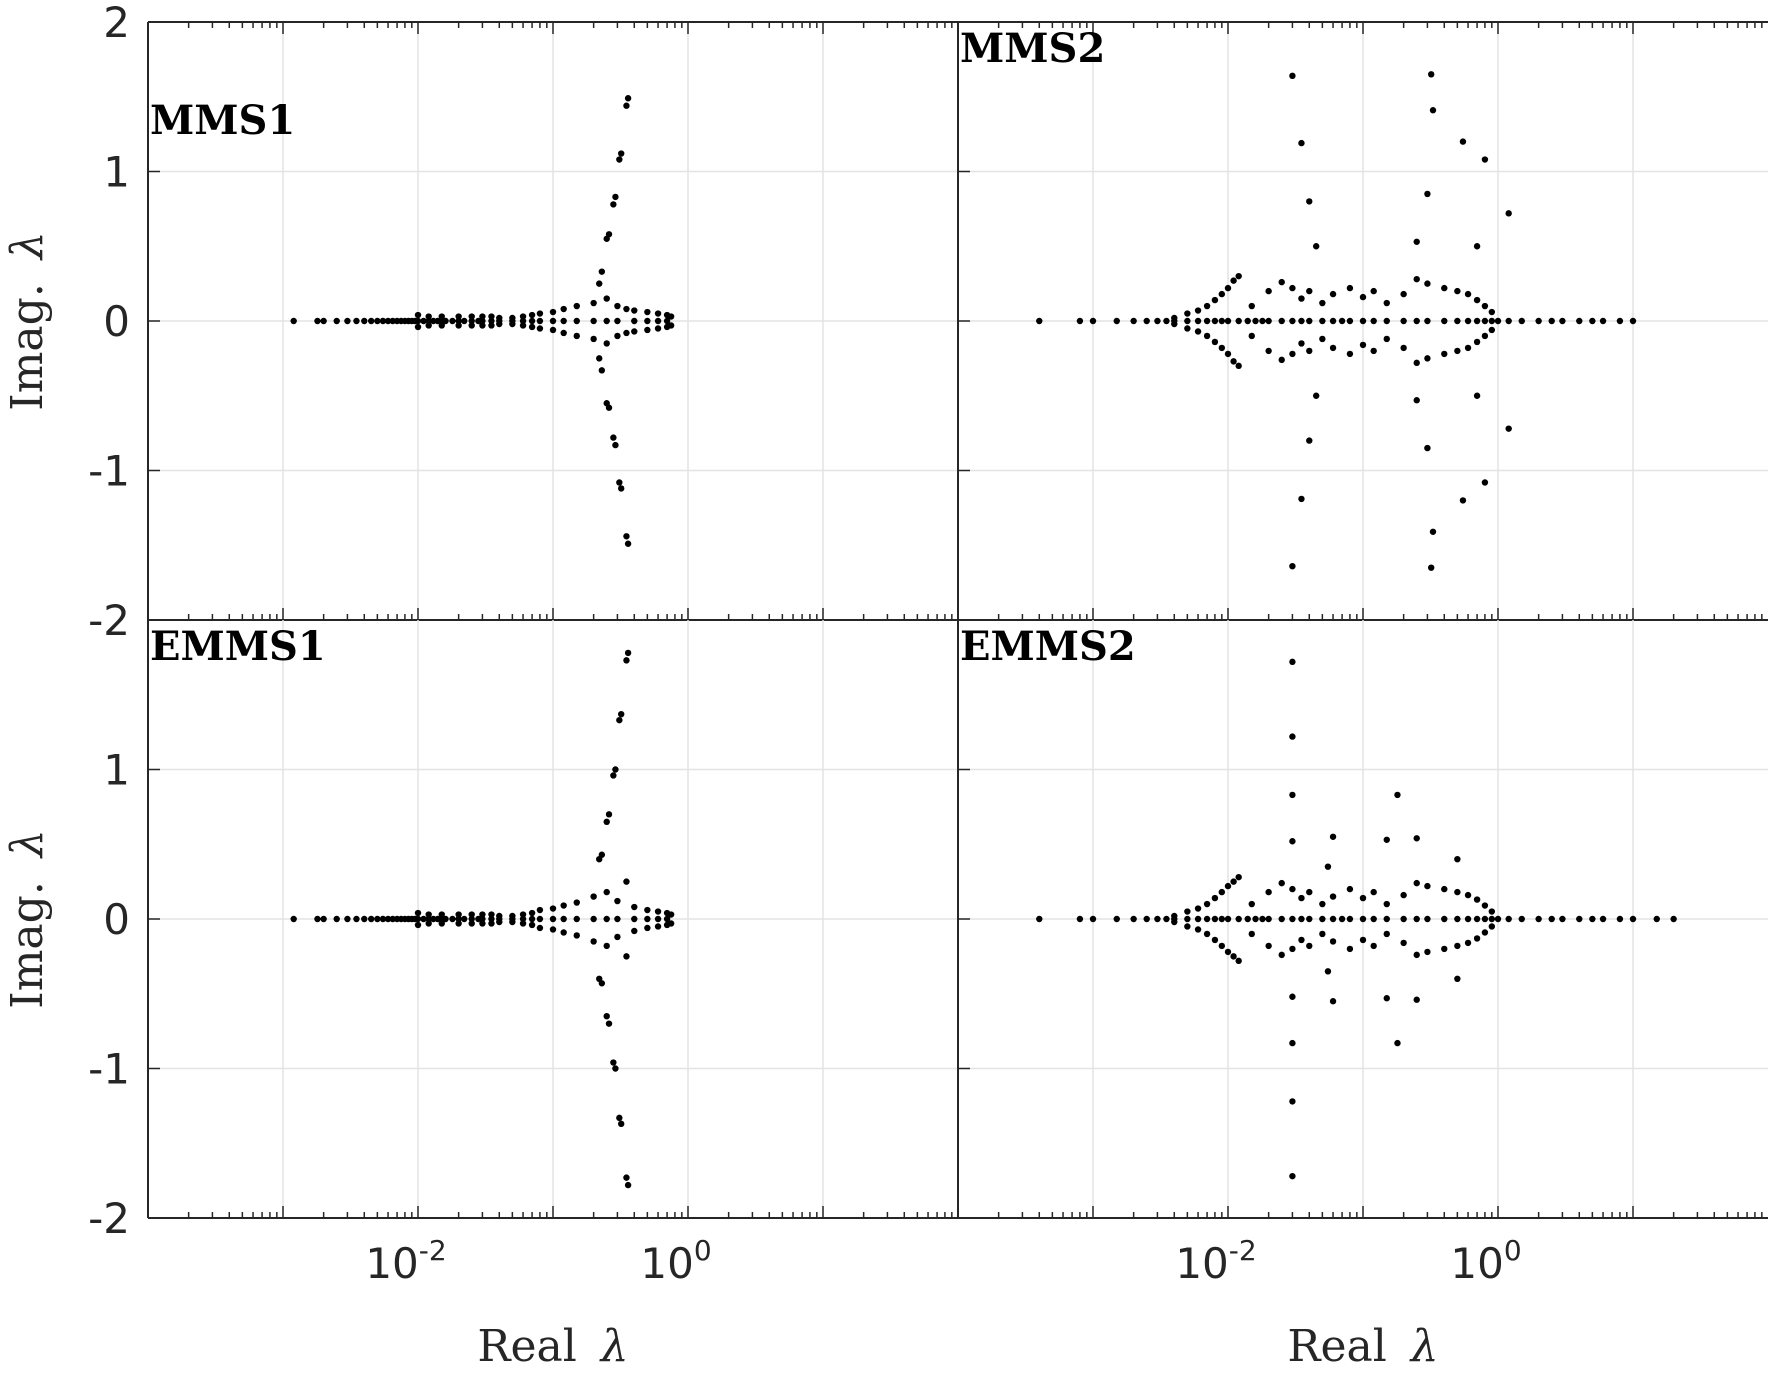 The image size is (1773, 1376). Describe the element at coordinates (116, 23) in the screenshot. I see `y-tick-label: 2` at that location.